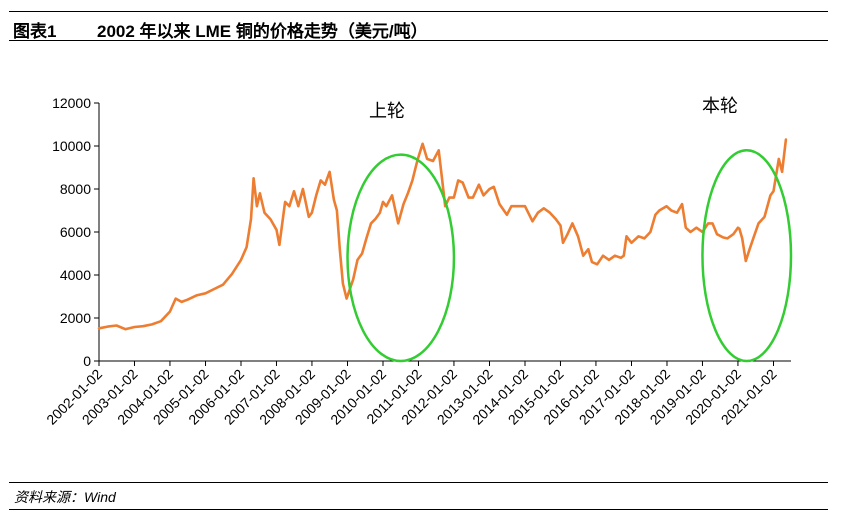 The width and height of the screenshot is (859, 522). I want to click on current-cycle-ellipse, so click(747, 256).